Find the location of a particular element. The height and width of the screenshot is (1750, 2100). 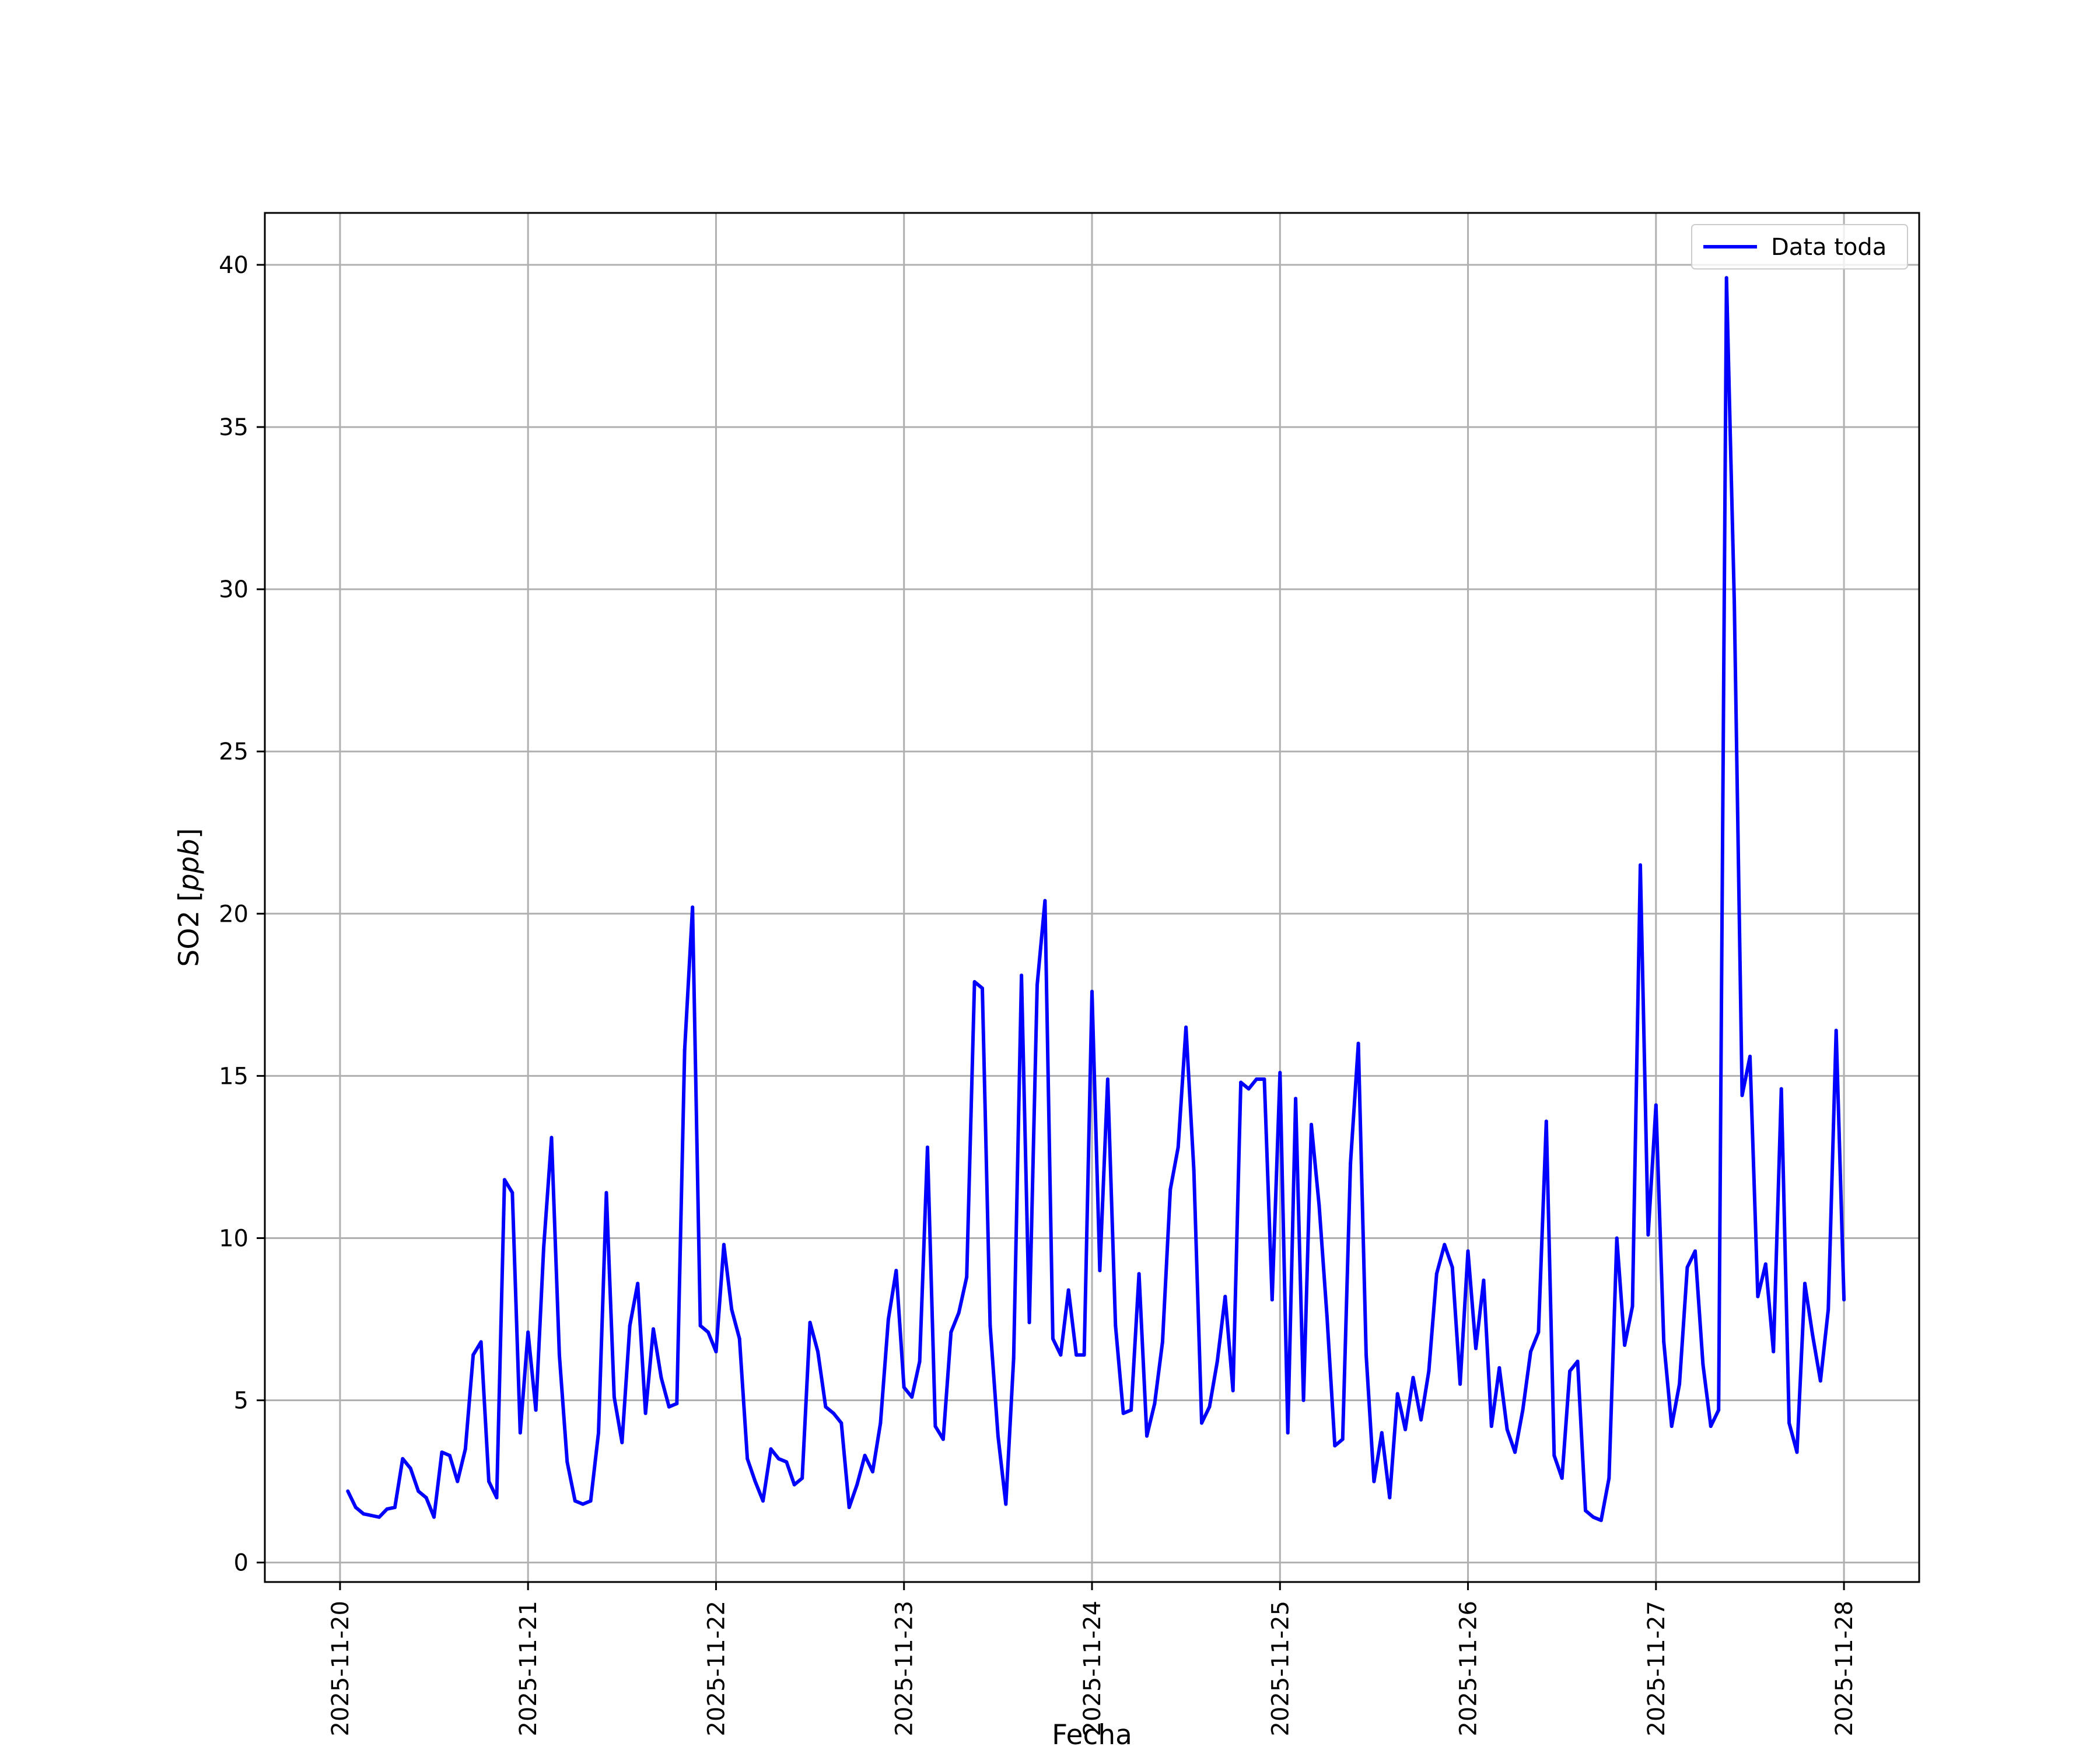

y-axis-ticks: 0 5 10 15 20 25 30 35 40 is located at coordinates (242, 914).